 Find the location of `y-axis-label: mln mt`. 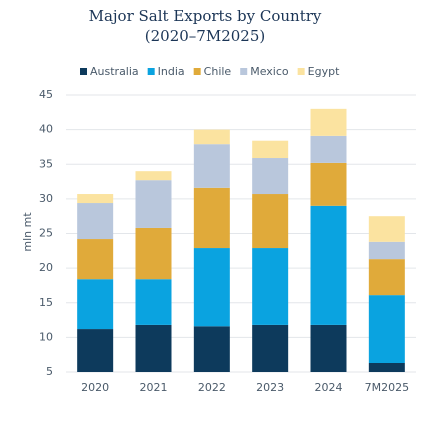

y-axis-label: mln mt is located at coordinates (27, 232).